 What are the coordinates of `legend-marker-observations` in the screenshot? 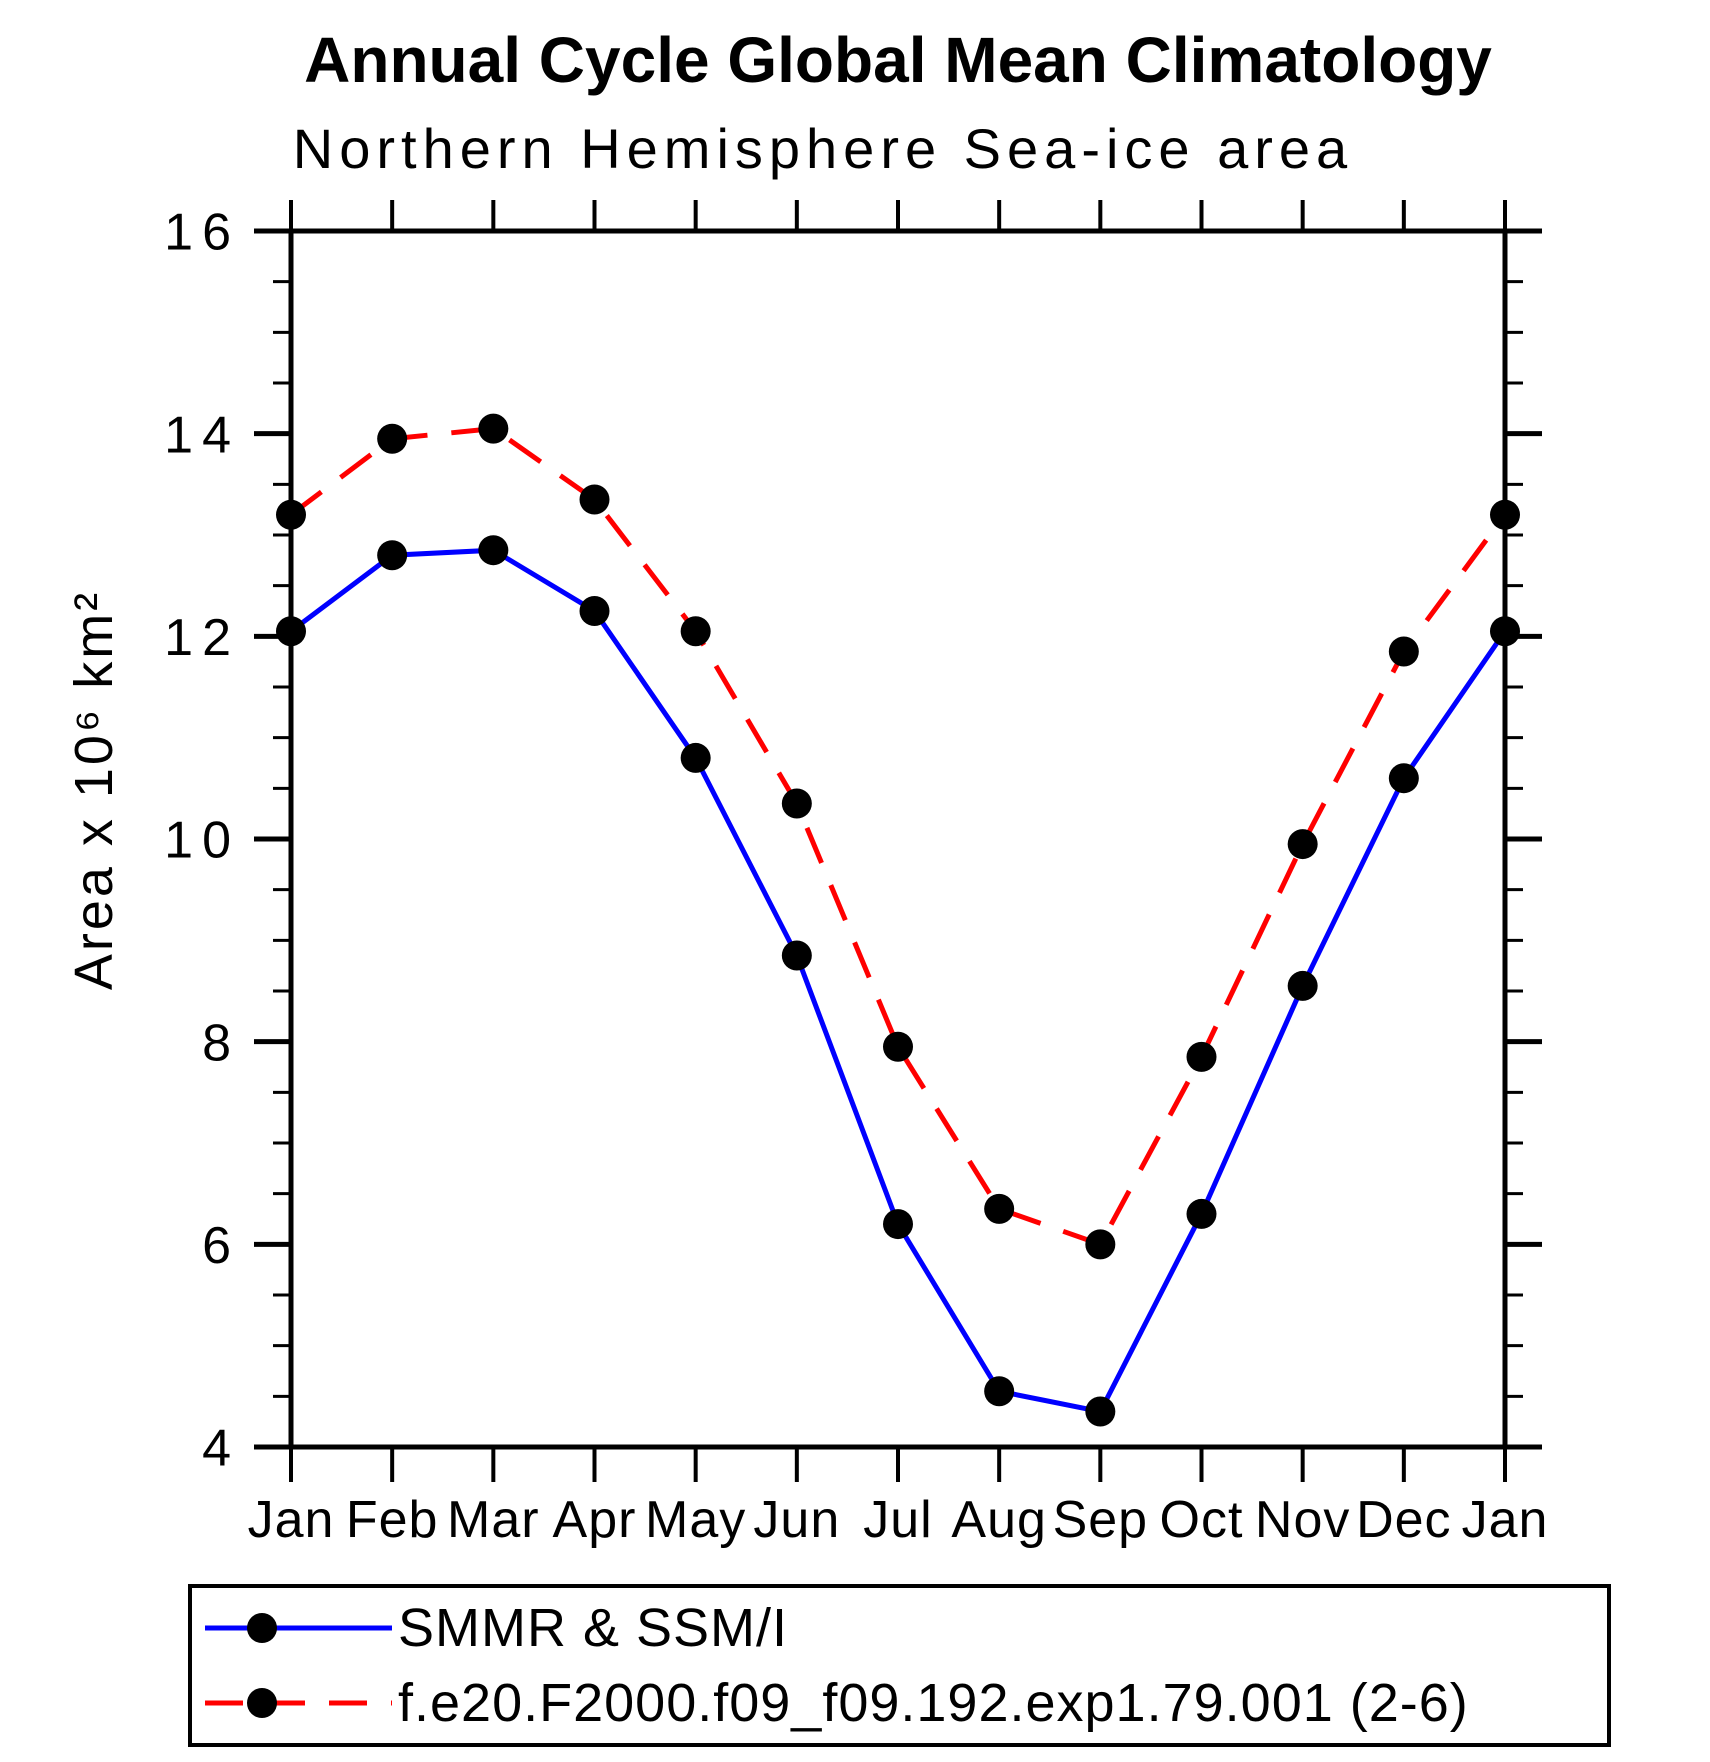 It's located at (262, 1628).